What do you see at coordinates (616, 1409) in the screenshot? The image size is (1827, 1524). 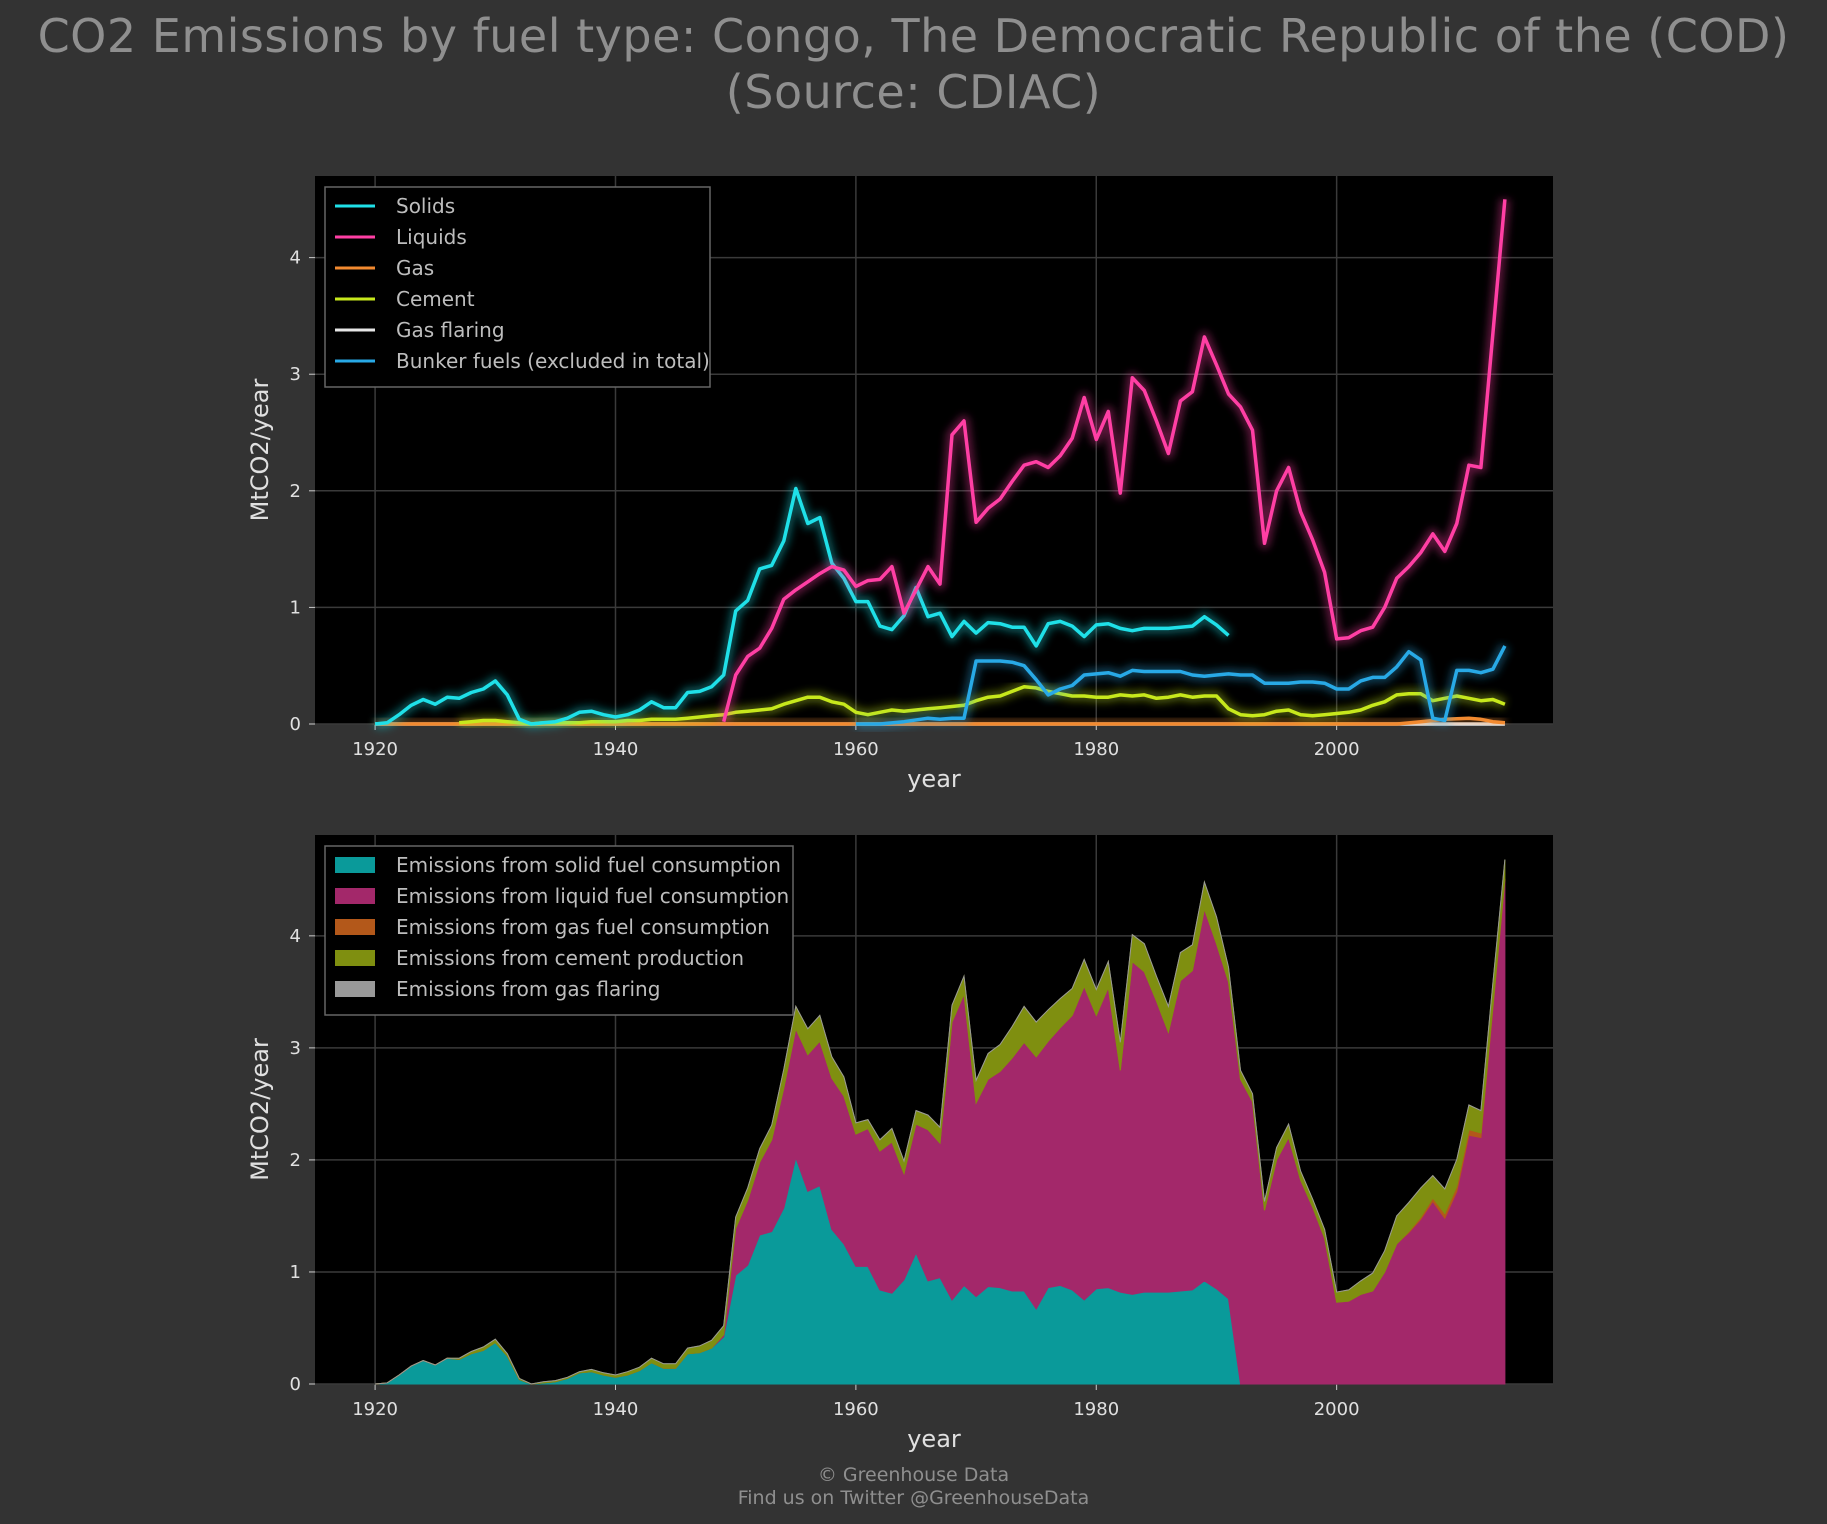 I see `chart2-tick-label-x: 1940` at bounding box center [616, 1409].